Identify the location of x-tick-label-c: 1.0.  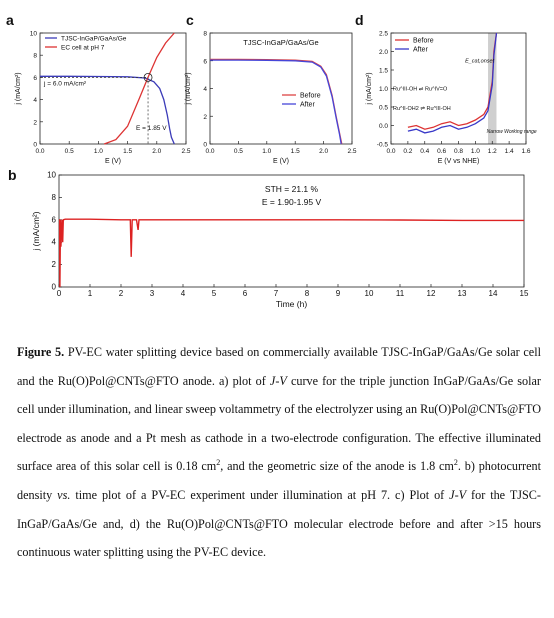
(266, 151).